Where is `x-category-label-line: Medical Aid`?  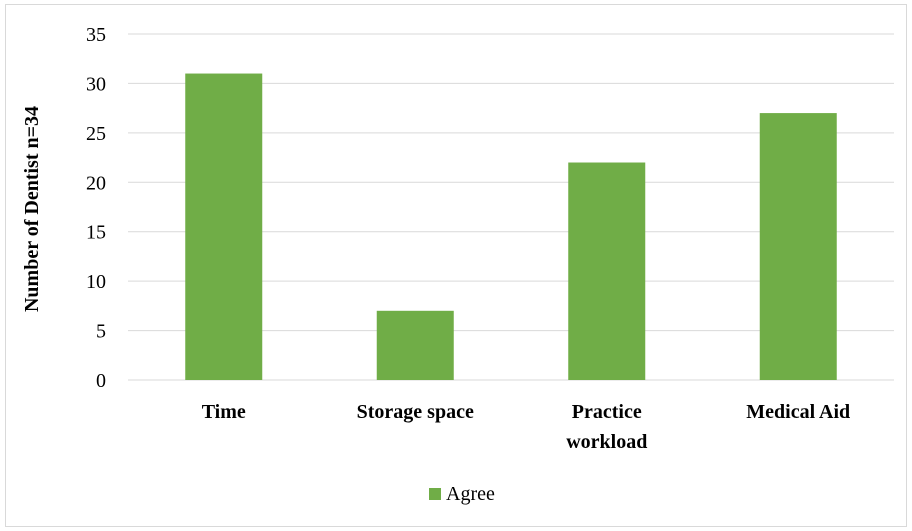 x-category-label-line: Medical Aid is located at coordinates (798, 412).